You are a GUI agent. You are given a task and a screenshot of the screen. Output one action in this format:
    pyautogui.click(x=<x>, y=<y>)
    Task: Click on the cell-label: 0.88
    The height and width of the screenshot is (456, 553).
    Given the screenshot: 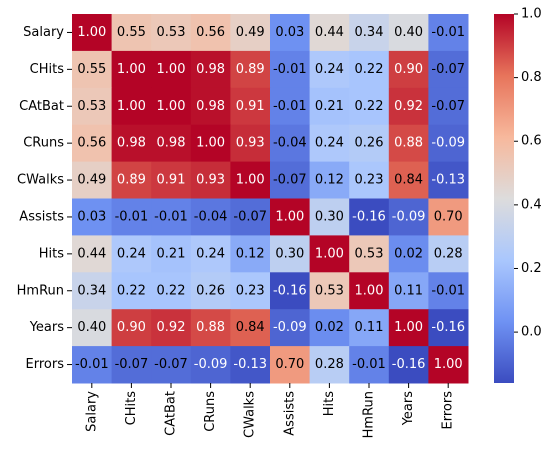 What is the action you would take?
    pyautogui.click(x=408, y=143)
    